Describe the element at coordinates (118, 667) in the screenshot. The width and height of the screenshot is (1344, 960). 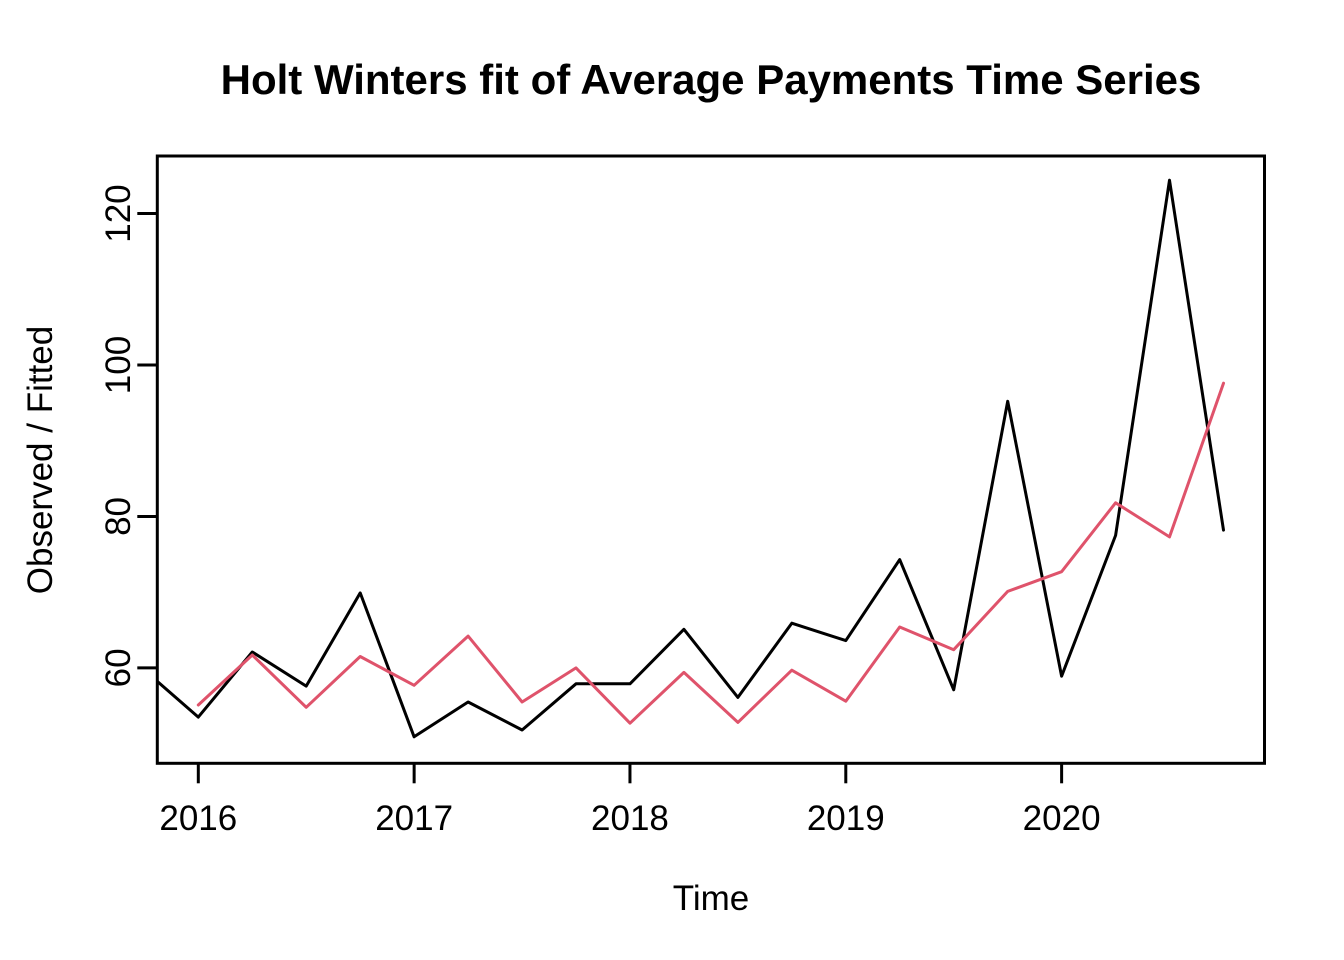
I see `y-tick-label: 60` at that location.